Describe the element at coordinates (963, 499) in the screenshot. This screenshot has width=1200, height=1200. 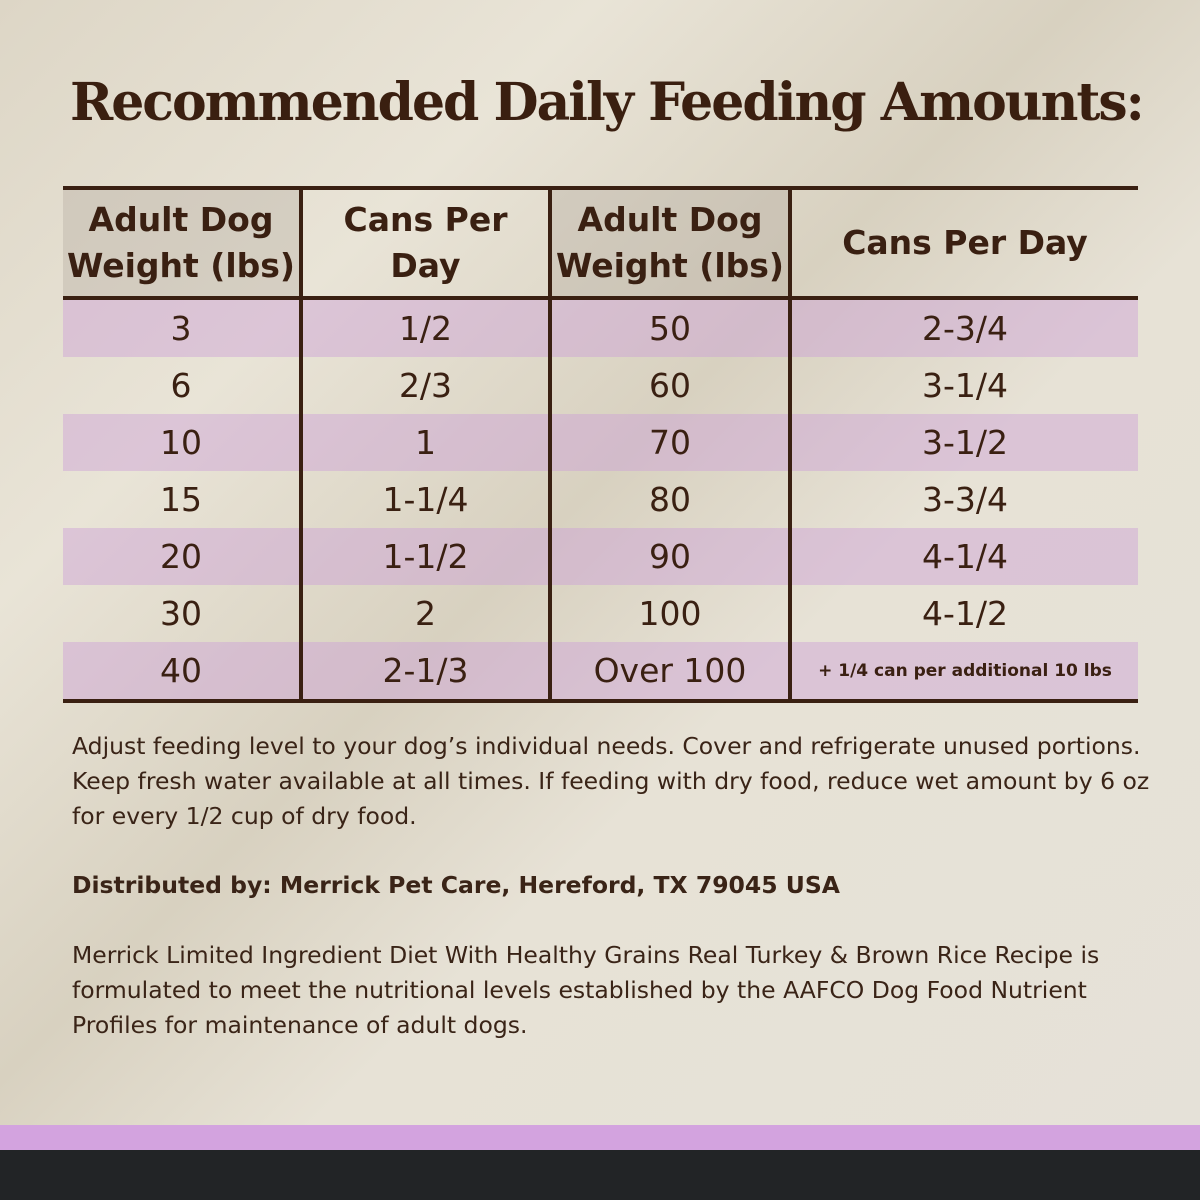
I see `table-cell: 3-3/4` at that location.